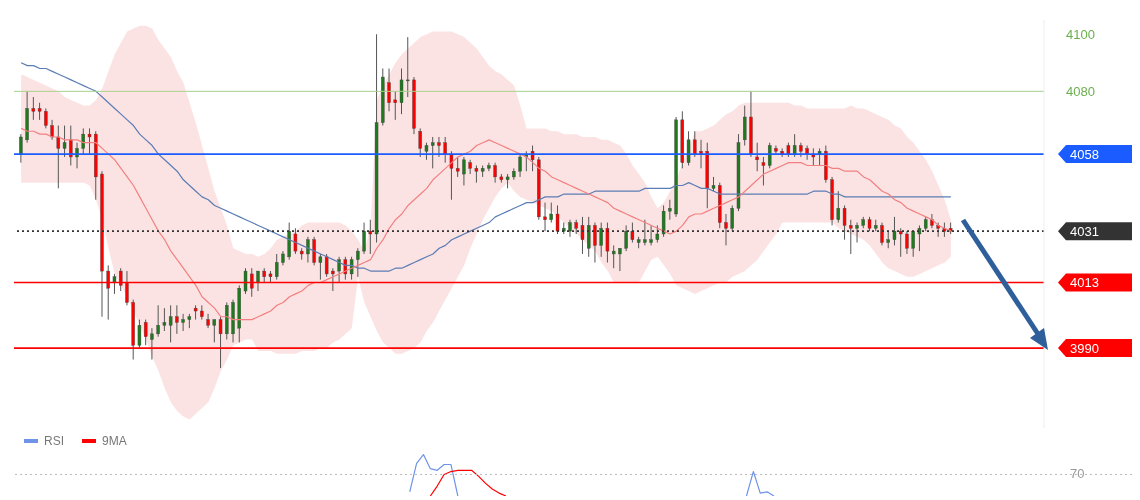 The image size is (1140, 500). I want to click on y-tick-label: 4100, so click(1080, 34).